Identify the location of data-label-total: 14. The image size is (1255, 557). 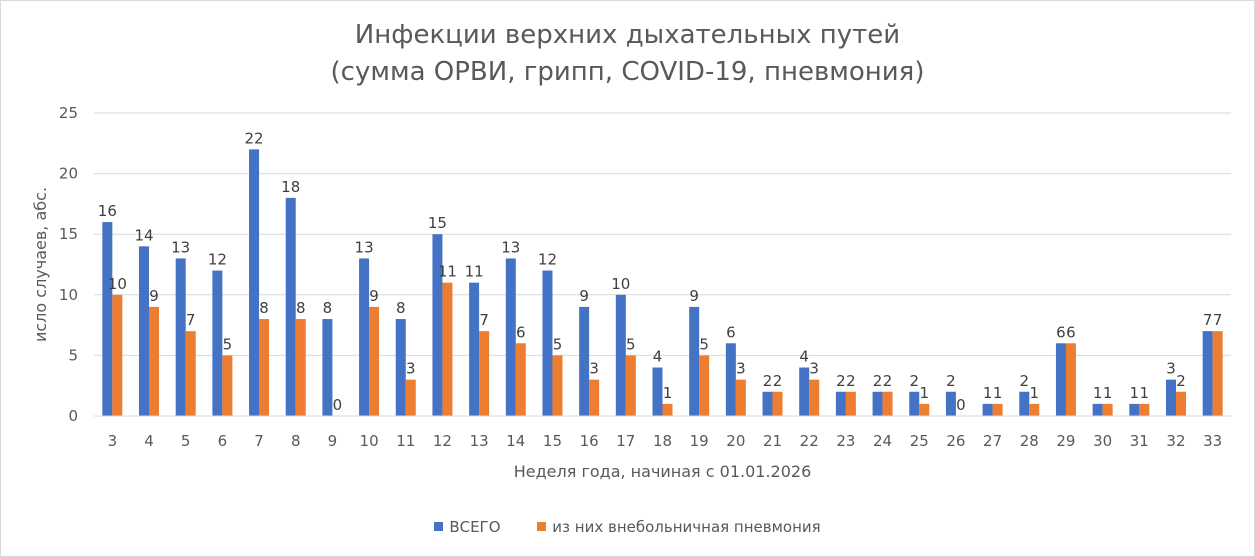
(143, 235).